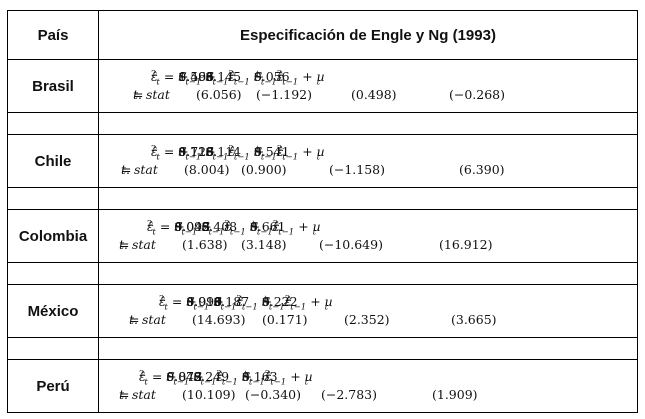 This screenshot has width=645, height=419. I want to click on coef-3: 0.541, so click(271, 151).